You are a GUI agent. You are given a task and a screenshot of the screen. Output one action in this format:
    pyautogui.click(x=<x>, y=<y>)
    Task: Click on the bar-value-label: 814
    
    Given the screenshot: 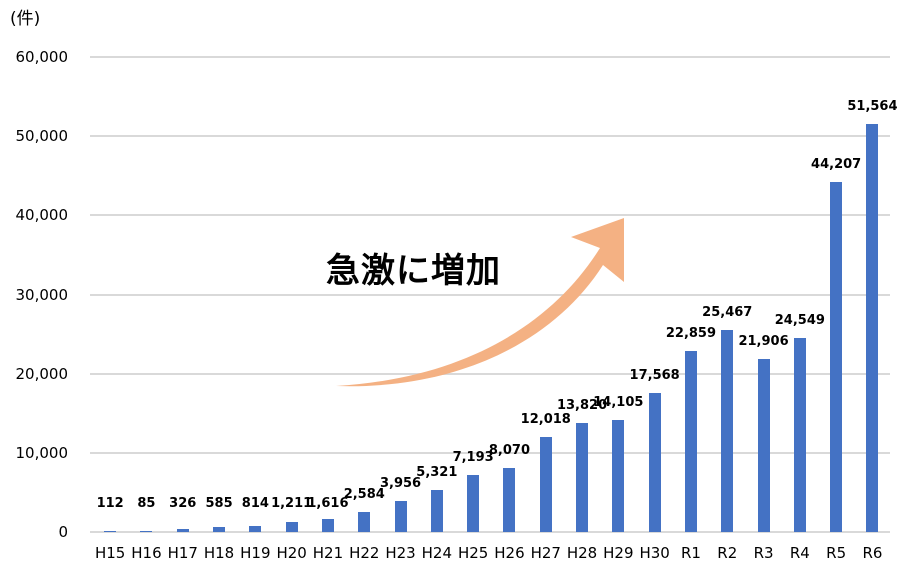 What is the action you would take?
    pyautogui.click(x=255, y=503)
    